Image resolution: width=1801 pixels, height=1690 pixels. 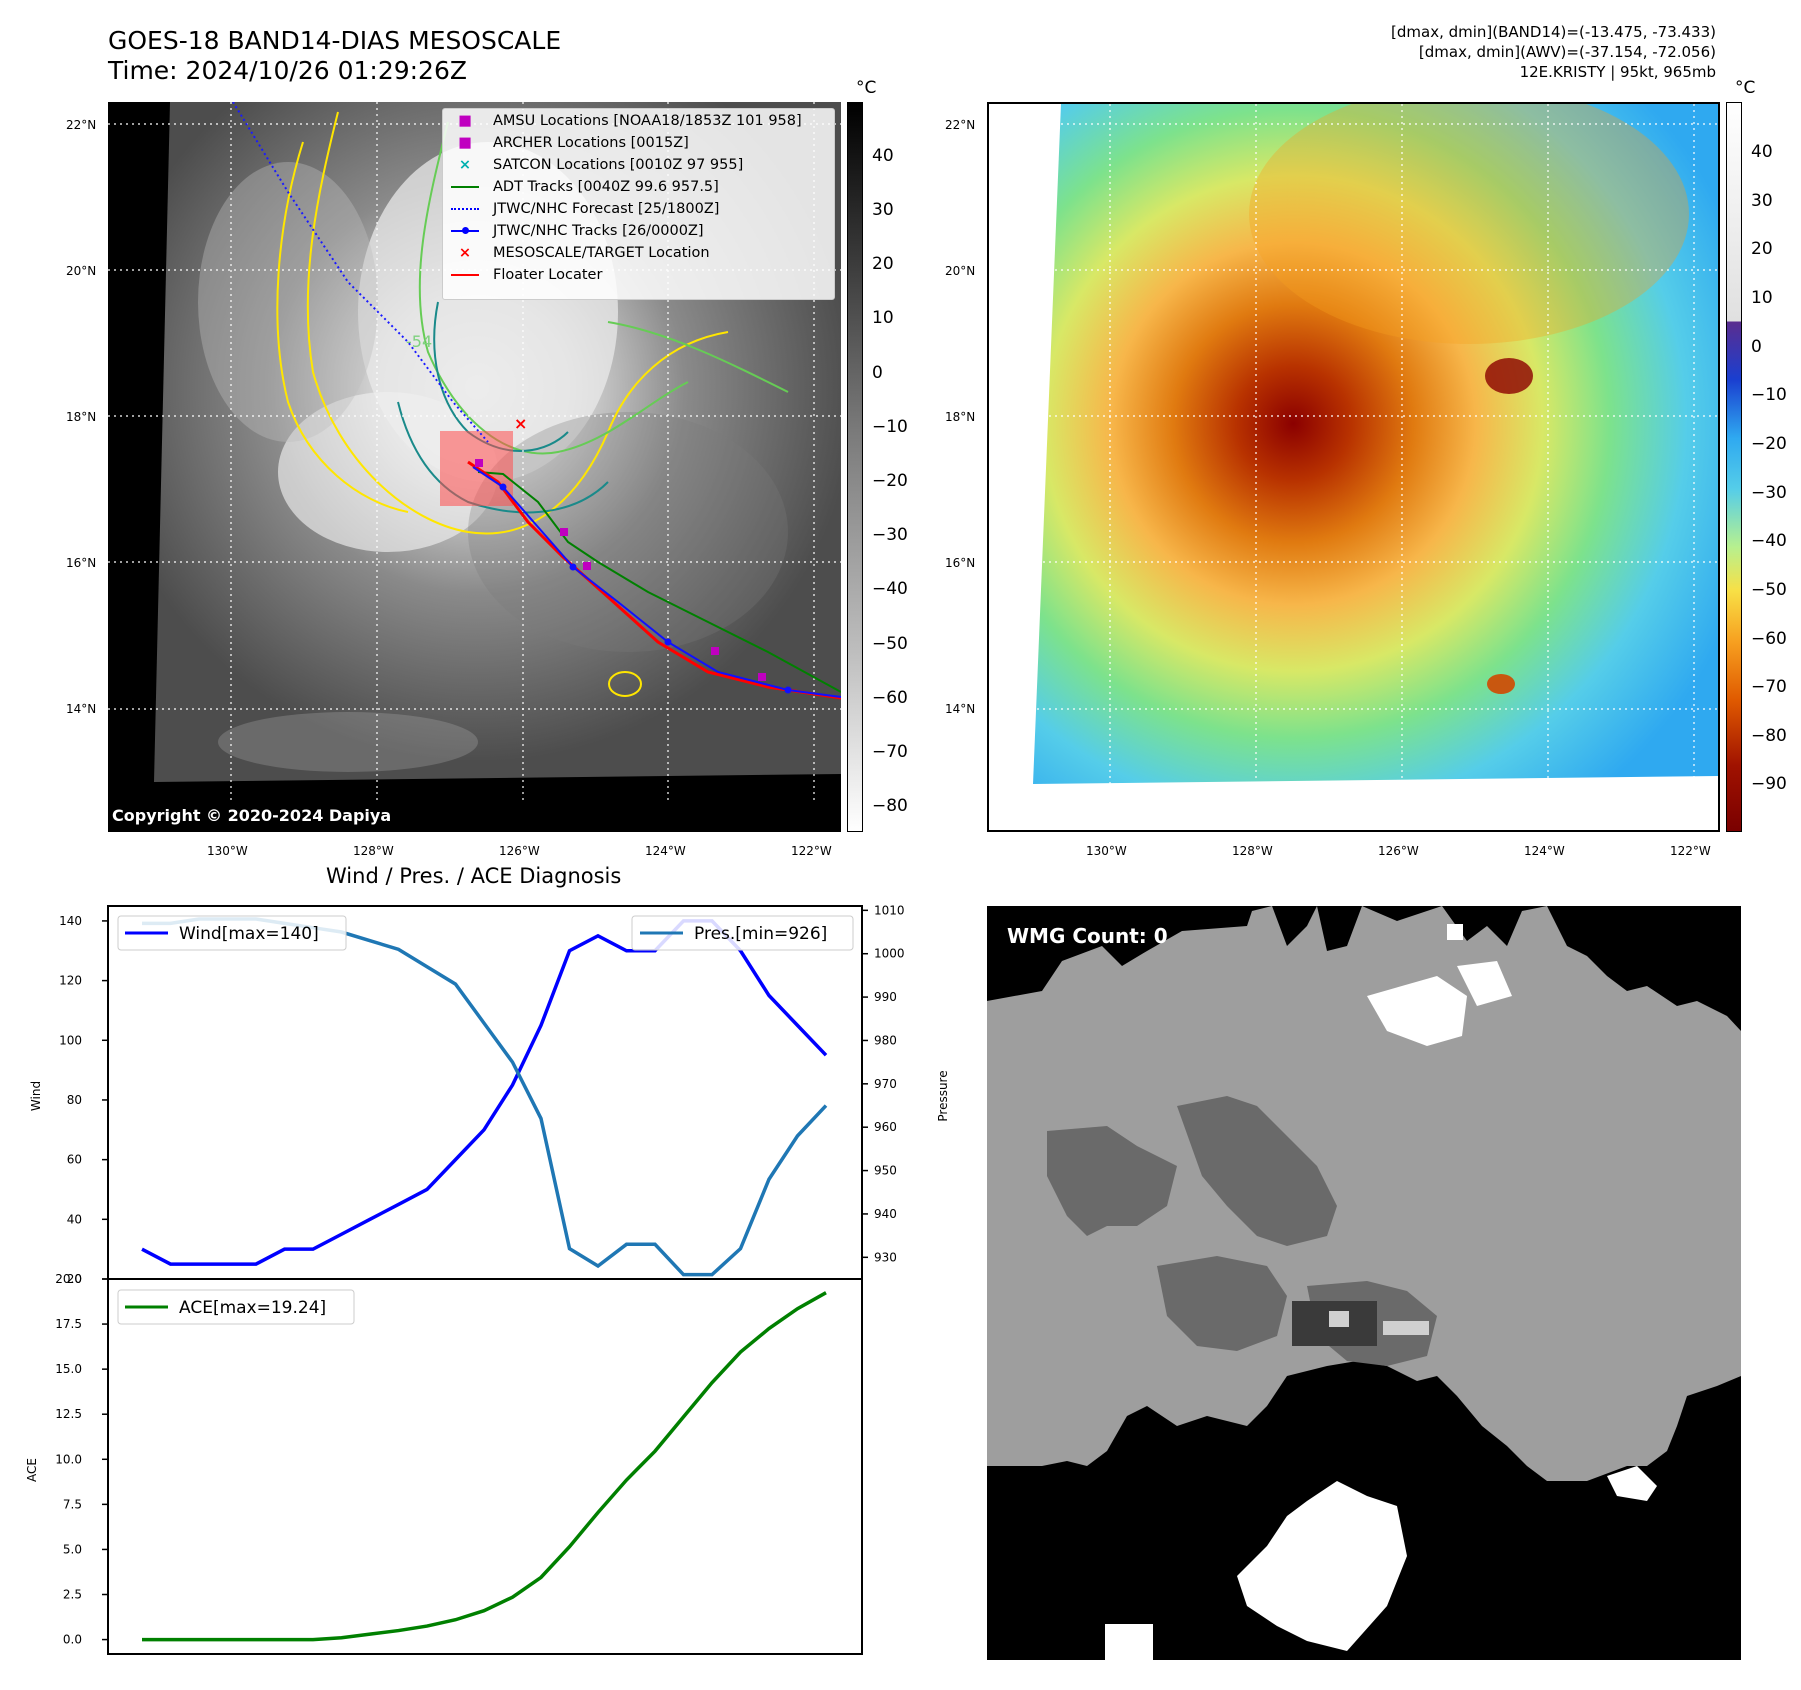 I want to click on floater-track-line, so click(x=654, y=580).